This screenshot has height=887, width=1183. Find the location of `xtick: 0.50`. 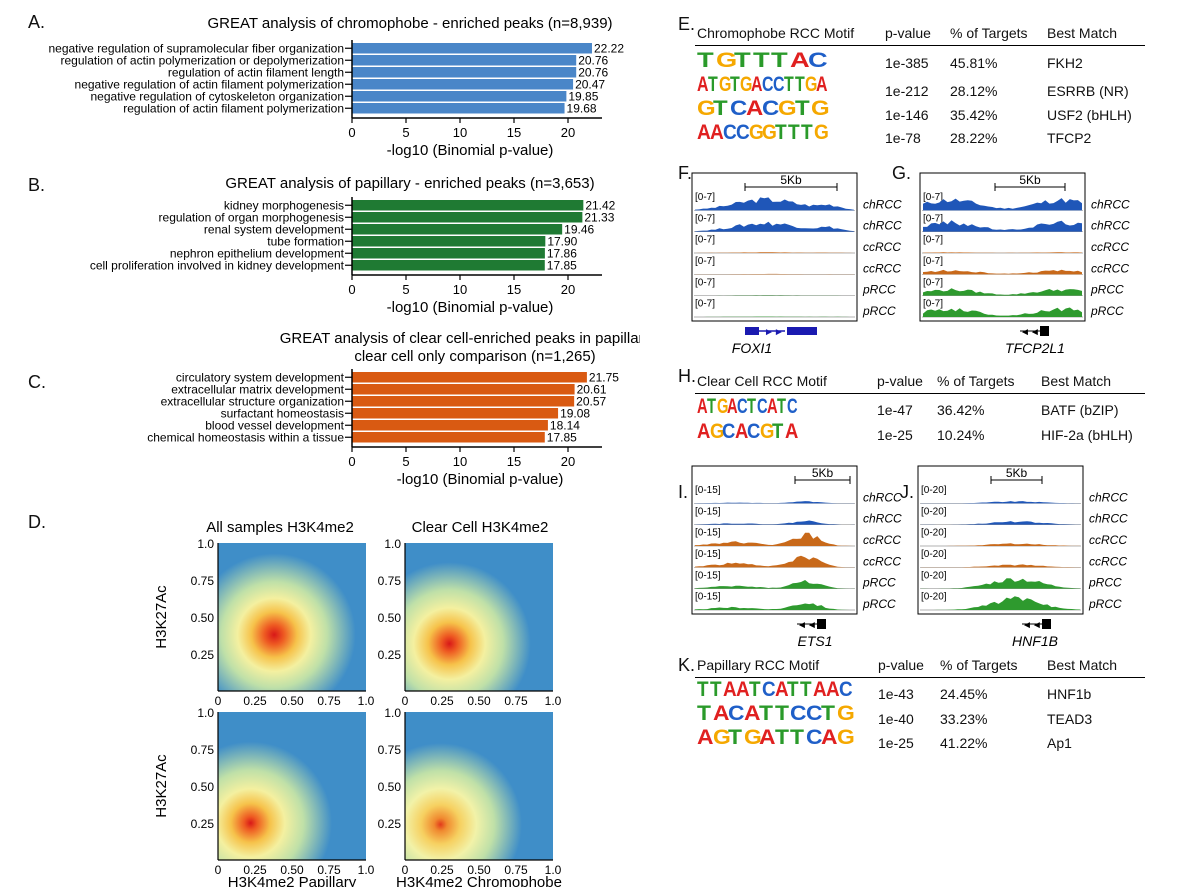

xtick: 0.50 is located at coordinates (292, 870).